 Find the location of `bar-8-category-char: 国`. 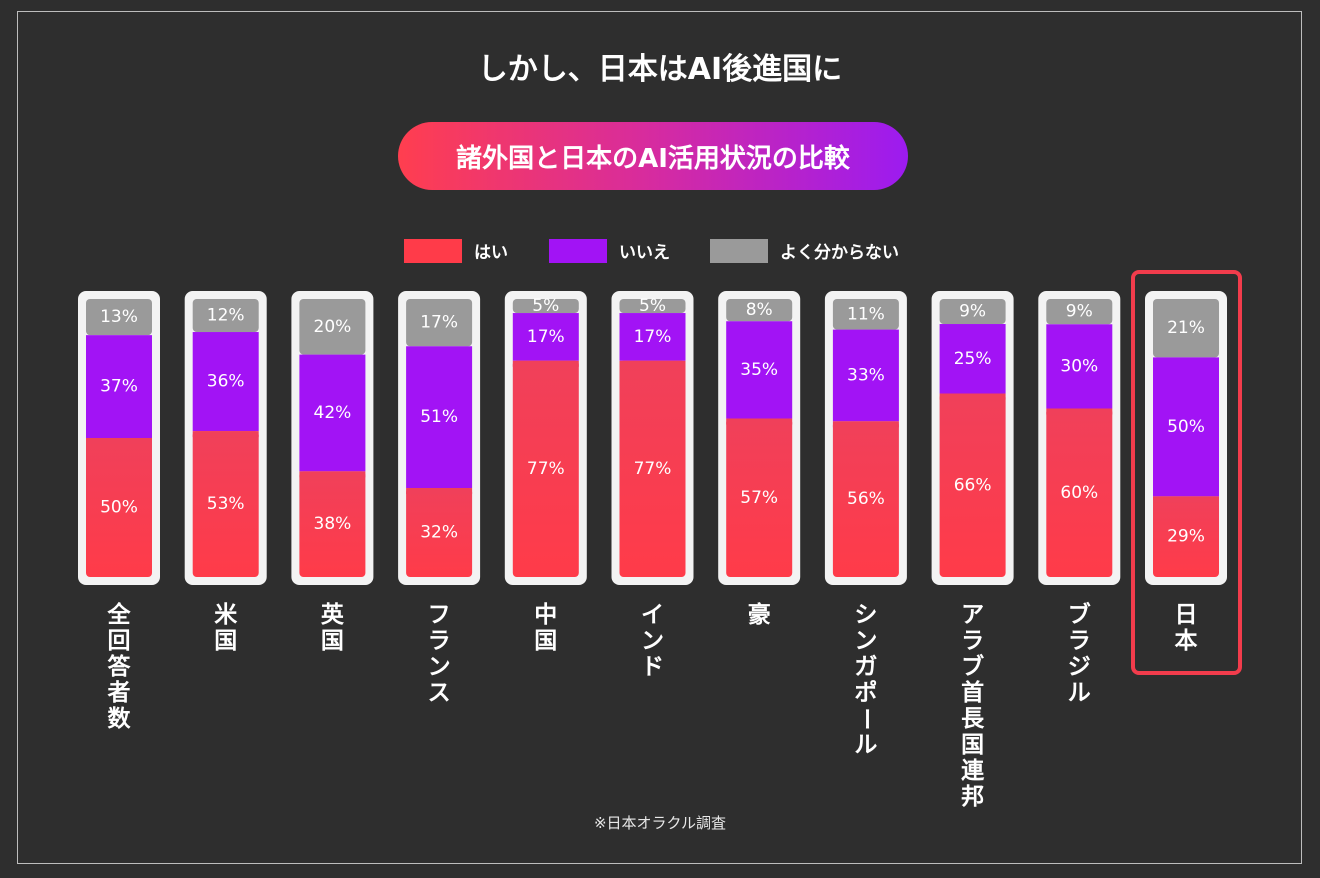

bar-8-category-char: 国 is located at coordinates (972, 745).